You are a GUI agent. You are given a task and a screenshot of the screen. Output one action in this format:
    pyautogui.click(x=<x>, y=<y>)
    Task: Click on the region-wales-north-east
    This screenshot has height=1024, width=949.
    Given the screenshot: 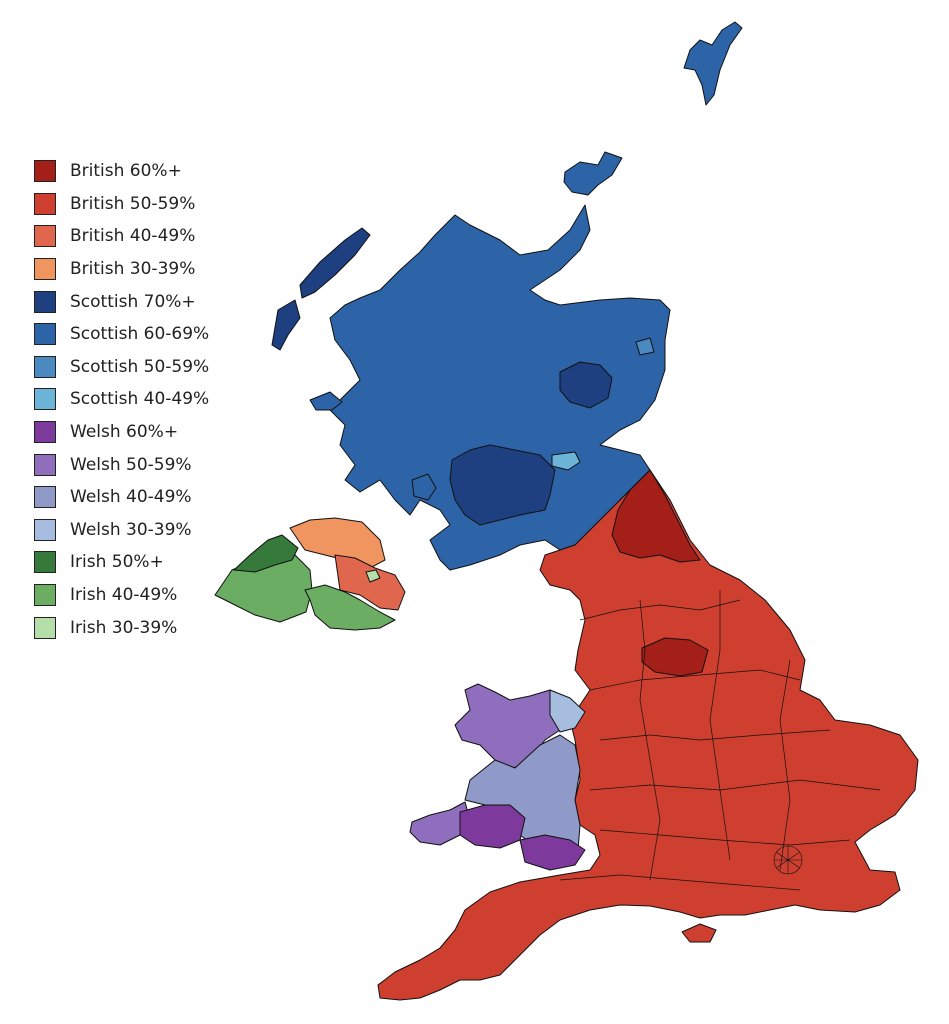 What is the action you would take?
    pyautogui.click(x=567, y=711)
    